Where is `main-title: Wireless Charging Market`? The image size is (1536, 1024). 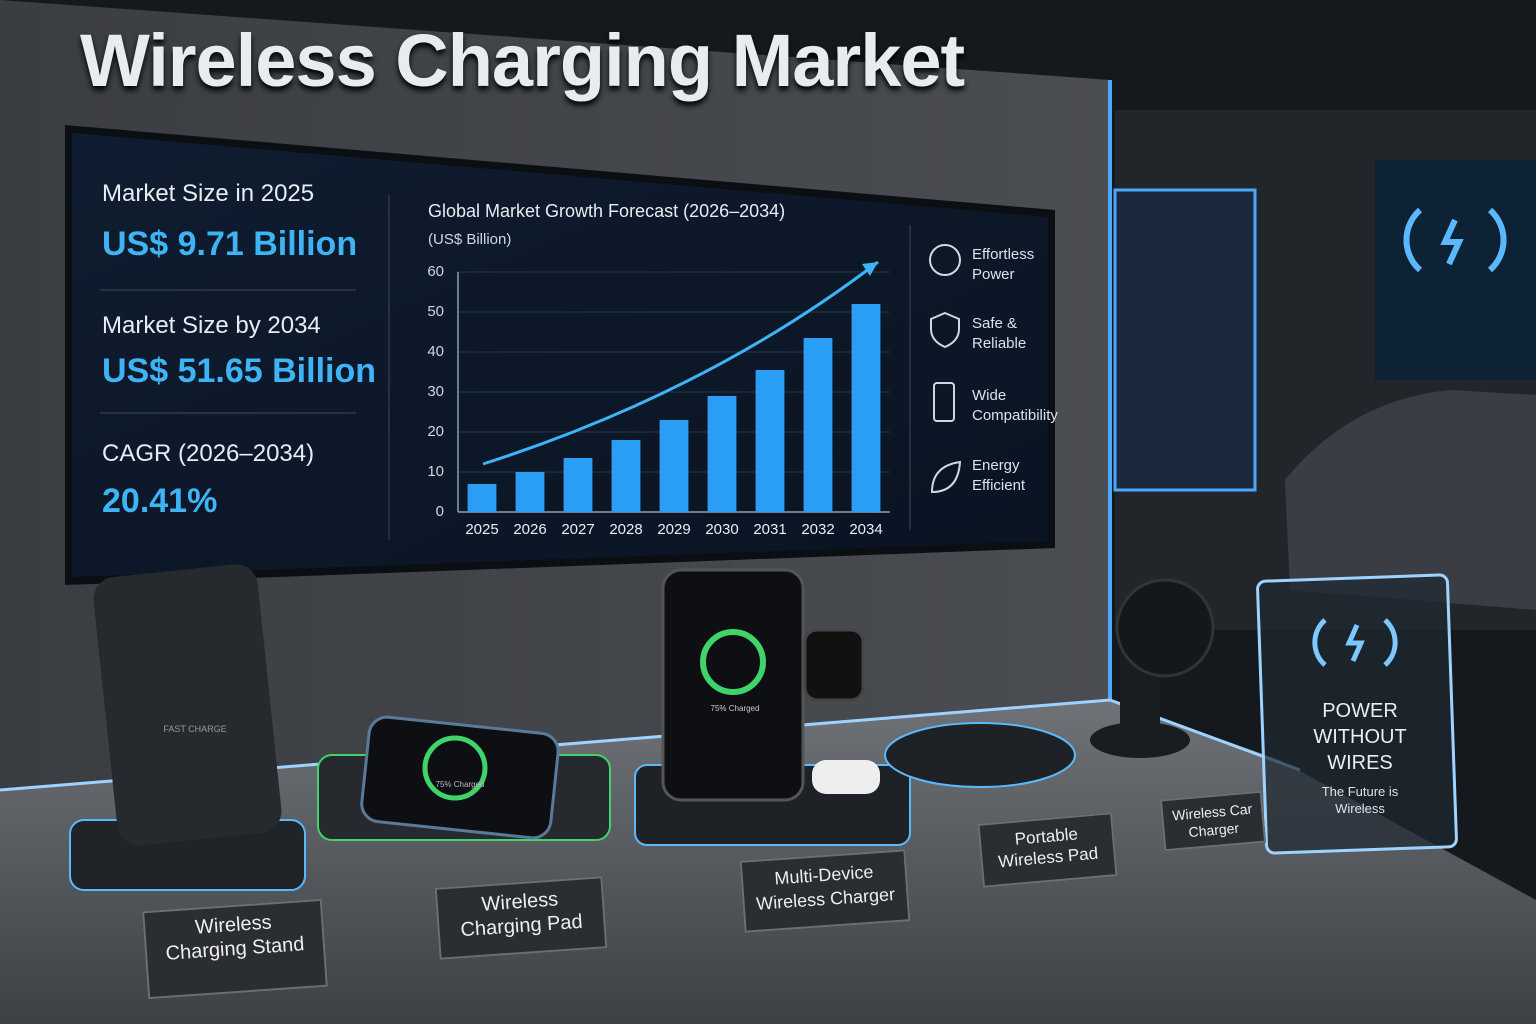
main-title: Wireless Charging Market is located at coordinates (522, 60).